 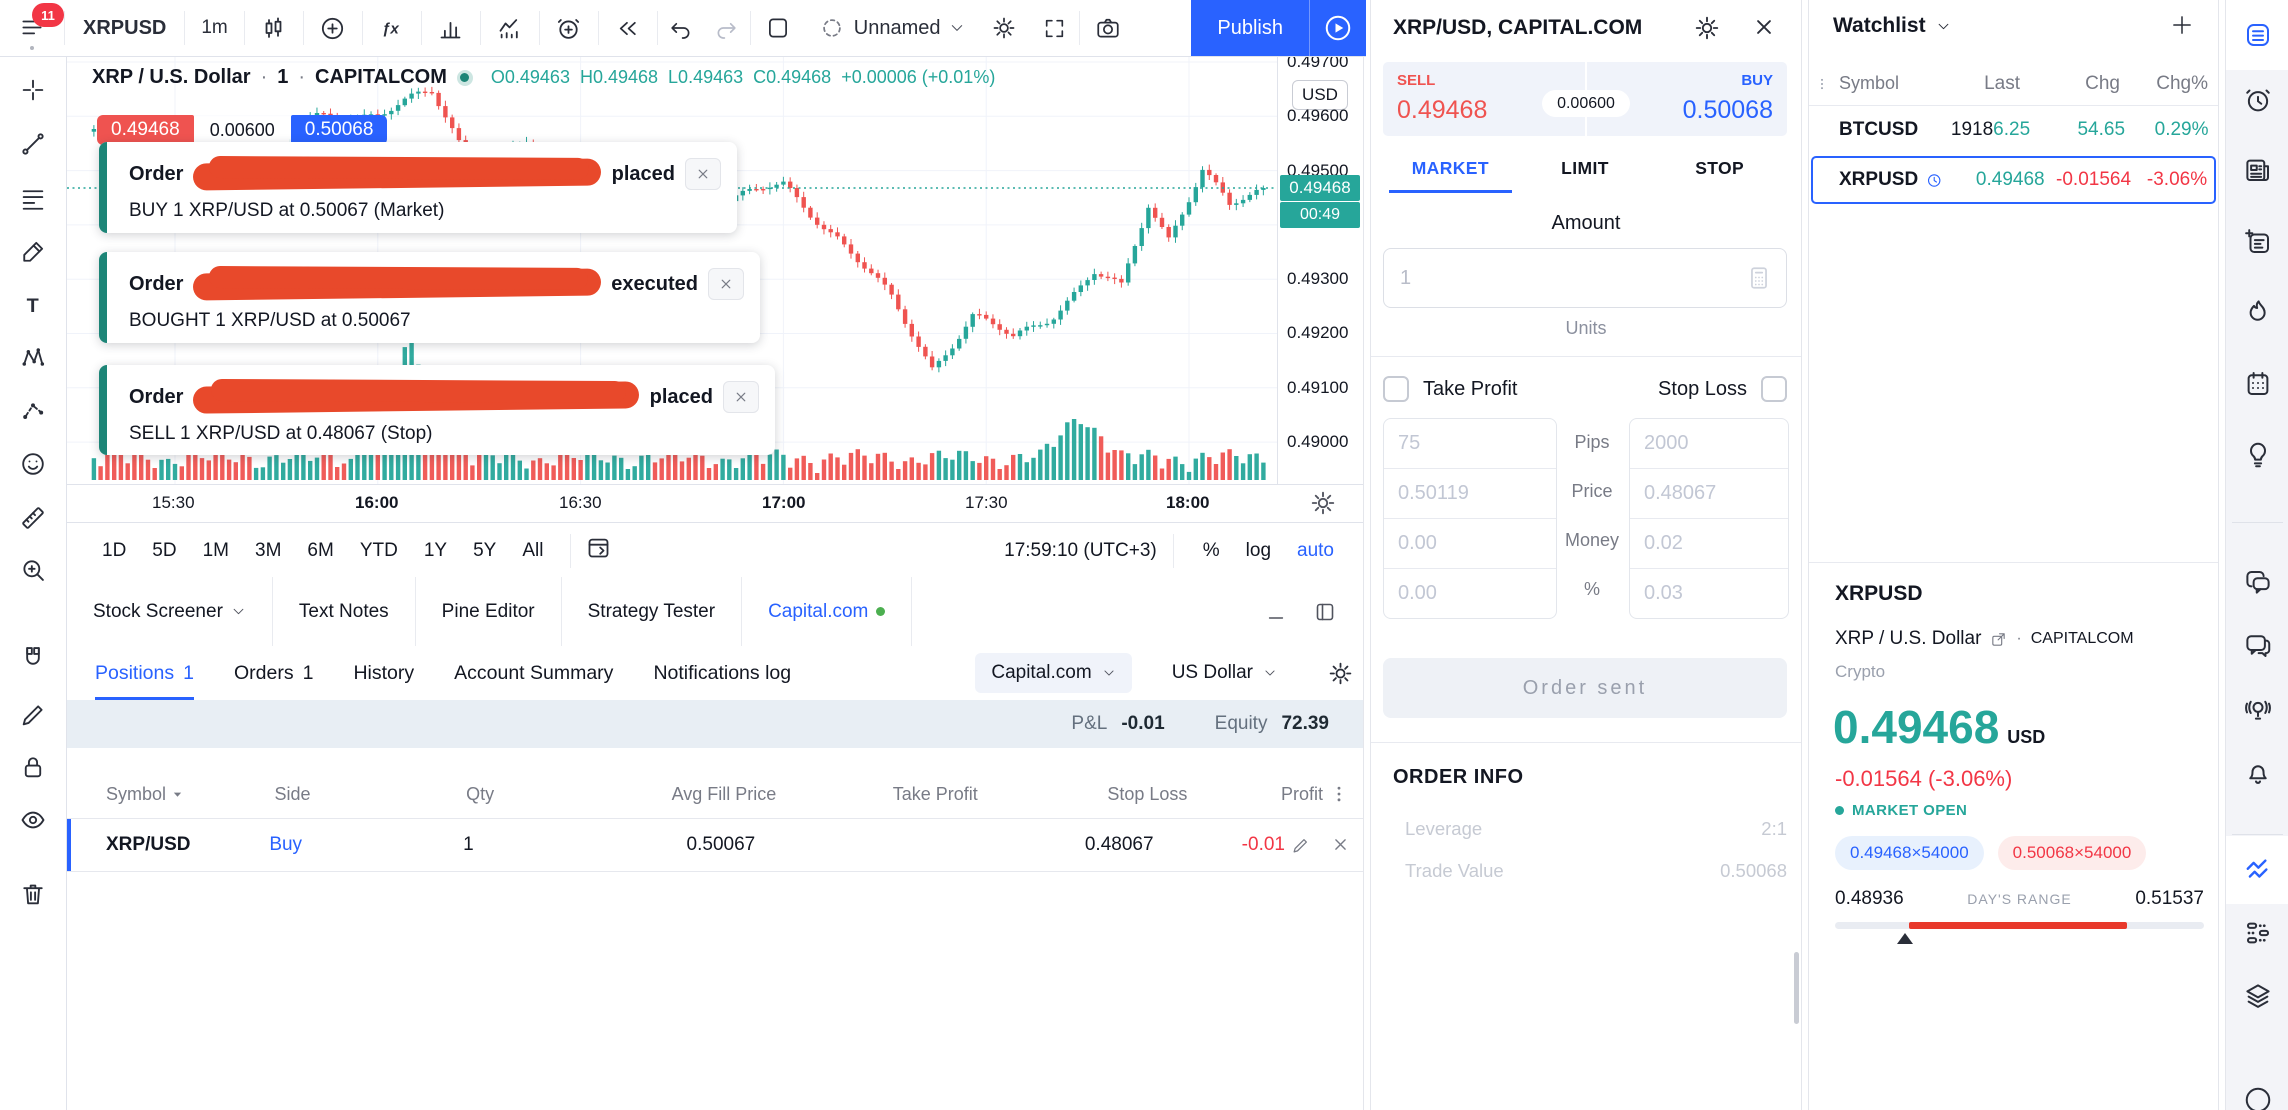 I want to click on ideas-rail-icon, so click(x=2258, y=454).